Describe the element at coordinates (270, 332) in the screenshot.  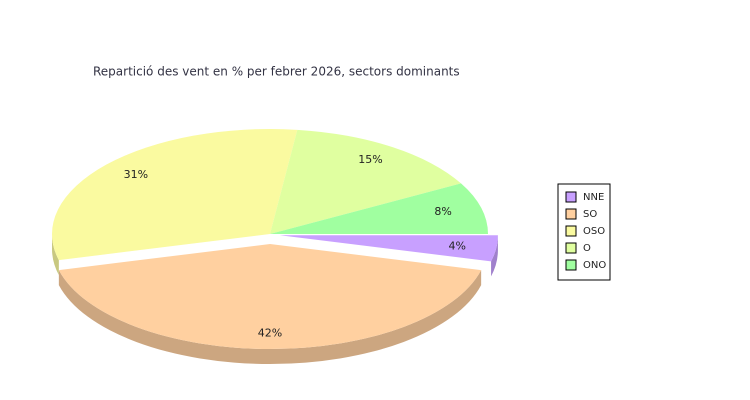
I see `data-label: 42%` at that location.